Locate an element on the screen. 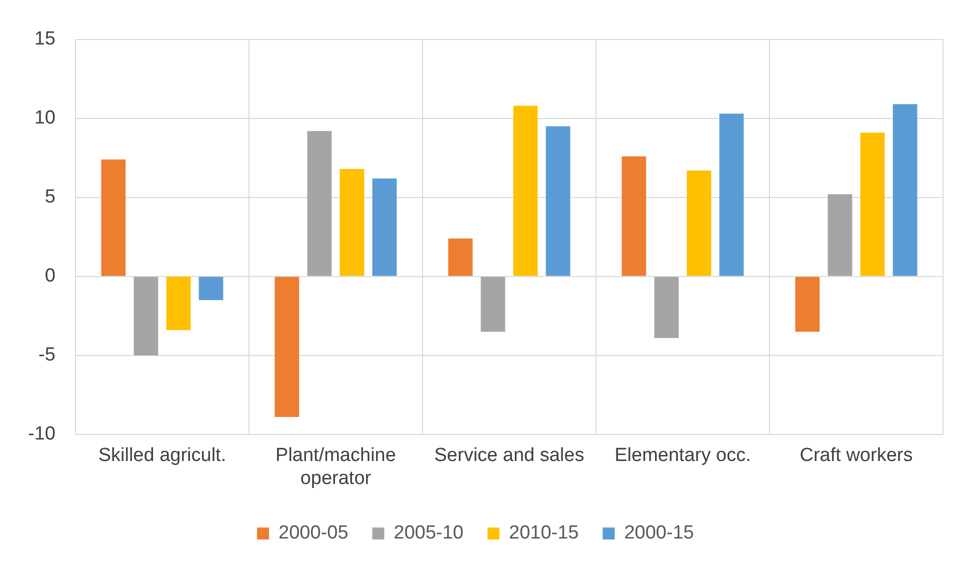 This screenshot has height=561, width=971. y-tick-label: -10 is located at coordinates (42, 434).